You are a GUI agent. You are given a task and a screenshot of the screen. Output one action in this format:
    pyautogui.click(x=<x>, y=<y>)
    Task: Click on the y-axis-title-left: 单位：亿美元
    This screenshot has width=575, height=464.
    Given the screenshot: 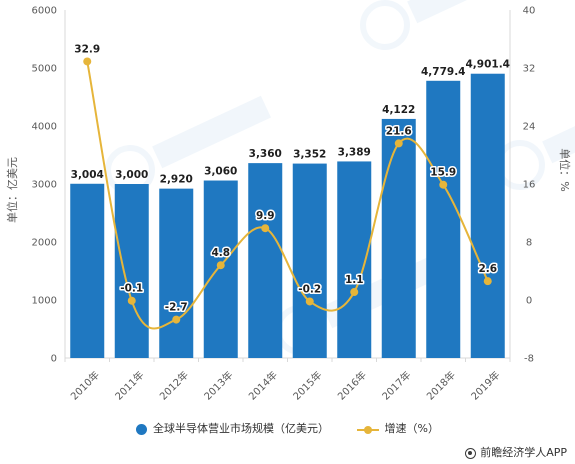 What is the action you would take?
    pyautogui.click(x=12, y=190)
    